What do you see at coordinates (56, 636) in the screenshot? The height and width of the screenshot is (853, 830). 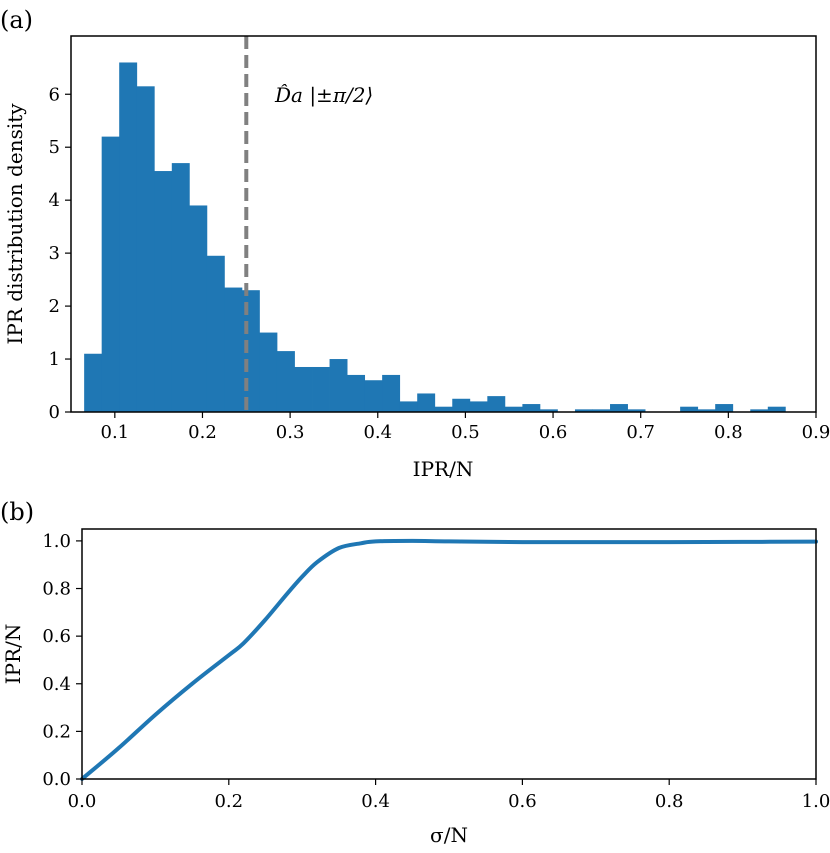 I see `y-tick-label: 0.6` at bounding box center [56, 636].